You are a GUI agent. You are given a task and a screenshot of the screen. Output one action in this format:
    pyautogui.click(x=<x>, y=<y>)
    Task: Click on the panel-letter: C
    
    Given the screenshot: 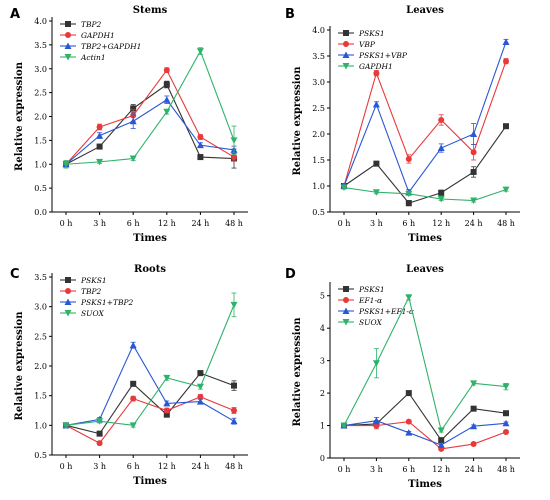 What is the action you would take?
    pyautogui.click(x=15, y=274)
    